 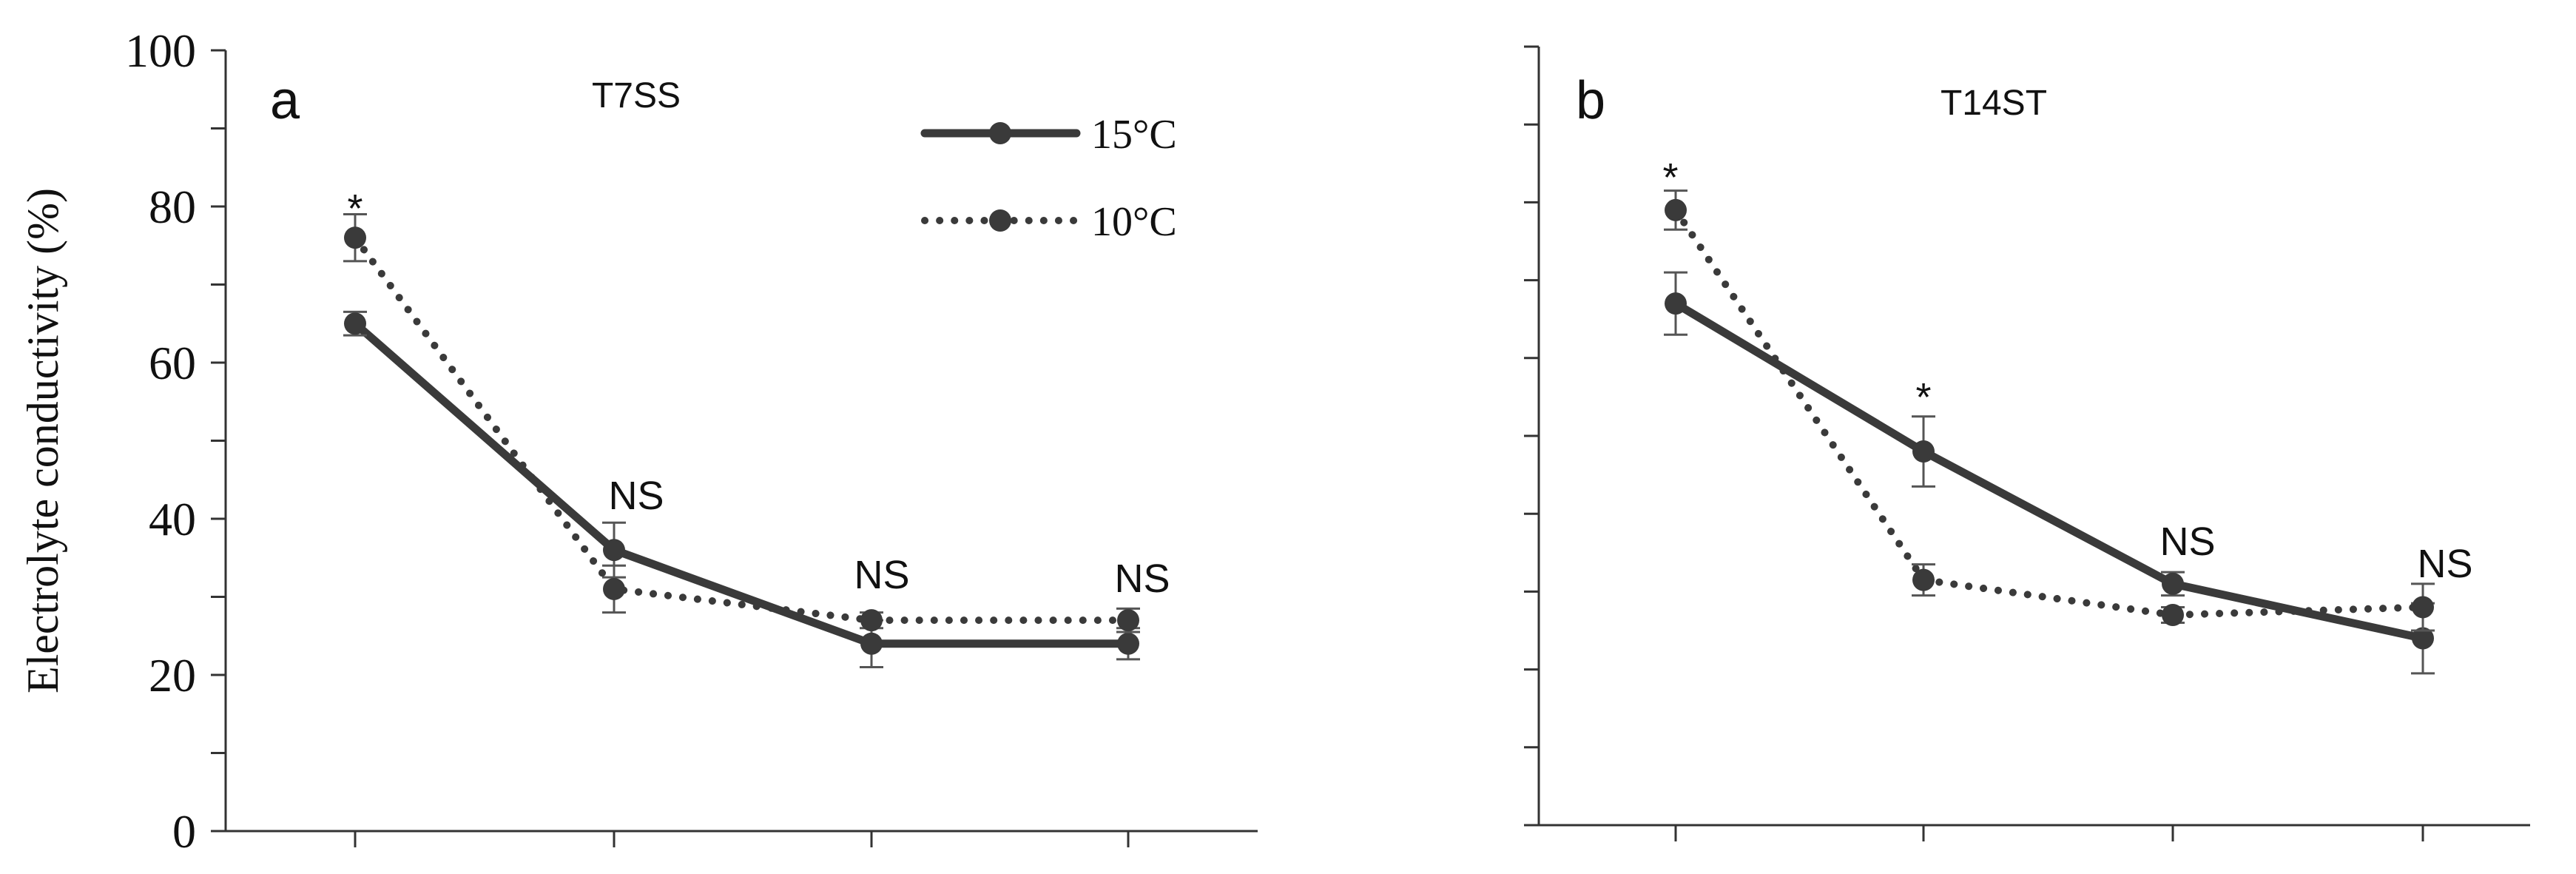 What do you see at coordinates (160, 50) in the screenshot?
I see `y-tick-label: 100` at bounding box center [160, 50].